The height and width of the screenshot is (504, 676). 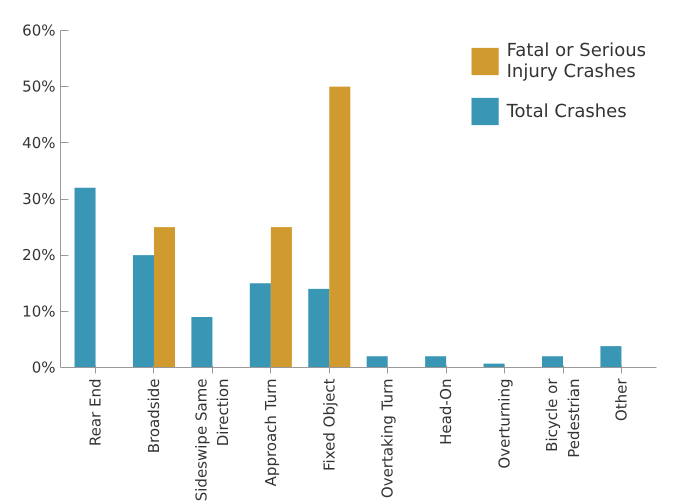 I want to click on y-tick-label: 60%, so click(x=39, y=31).